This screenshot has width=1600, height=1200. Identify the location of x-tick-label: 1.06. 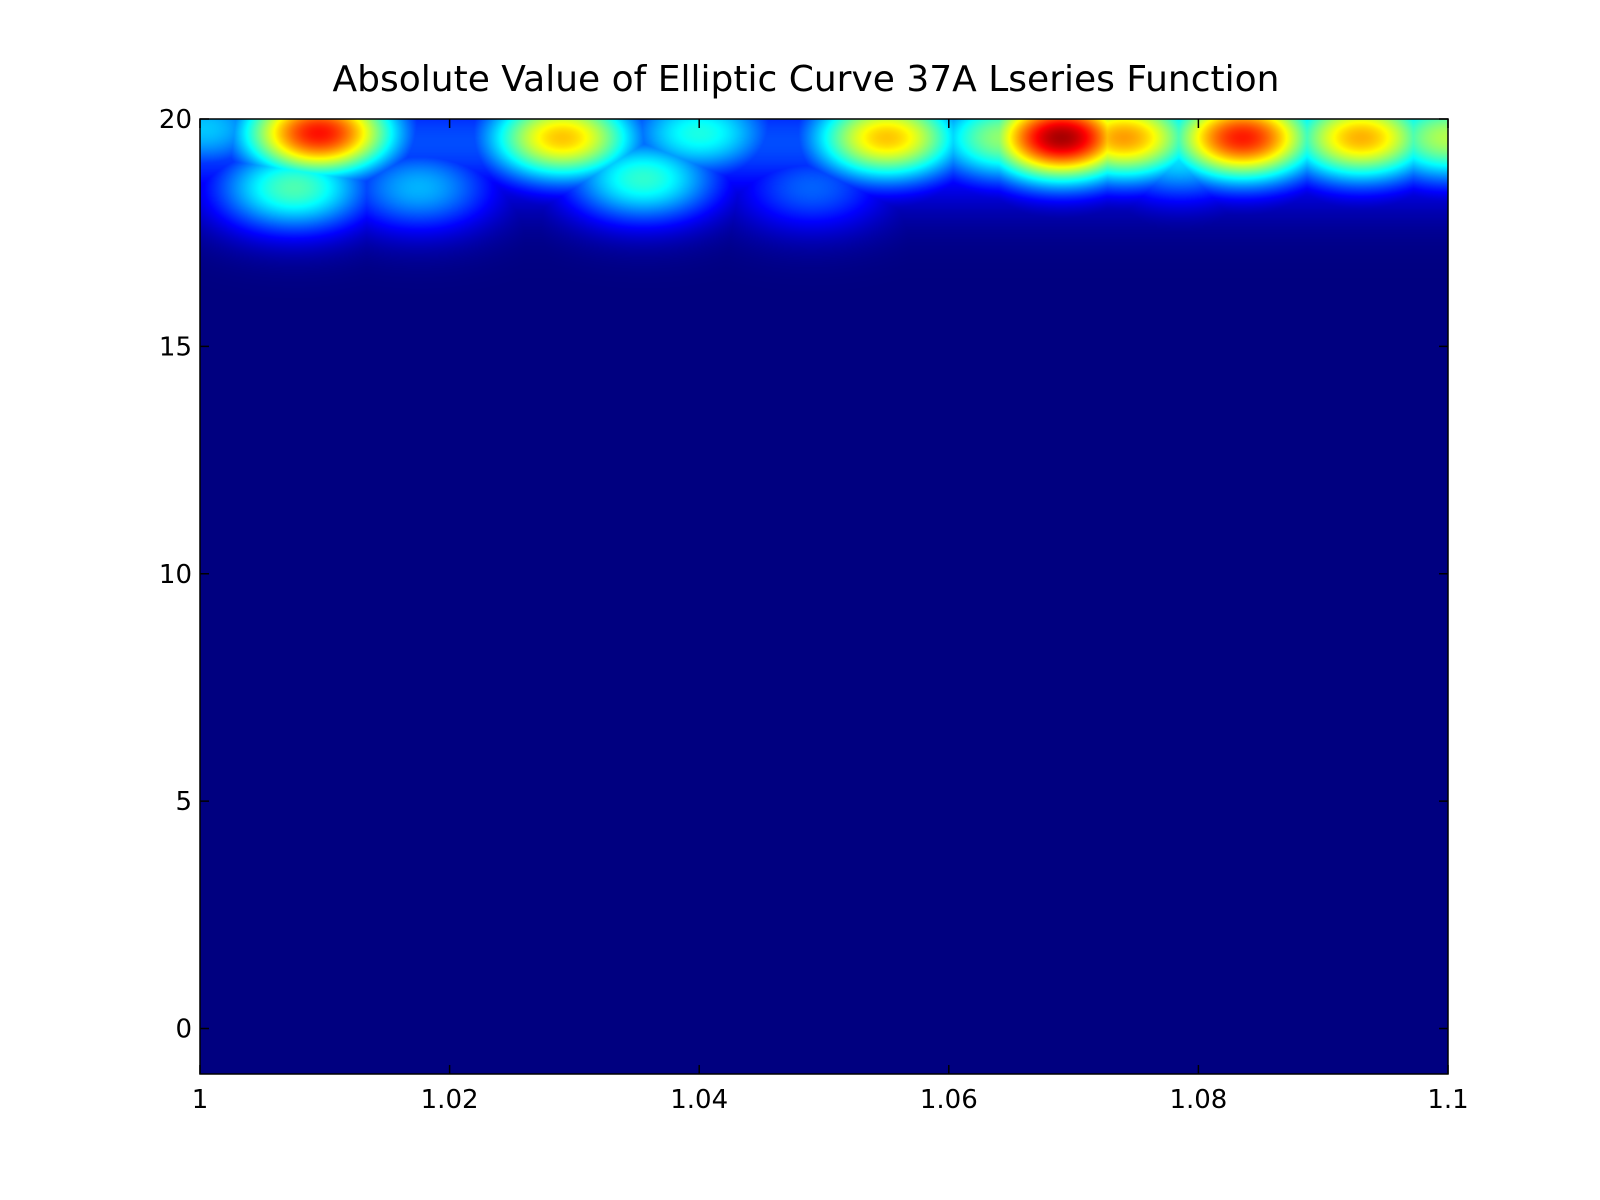
(949, 1100).